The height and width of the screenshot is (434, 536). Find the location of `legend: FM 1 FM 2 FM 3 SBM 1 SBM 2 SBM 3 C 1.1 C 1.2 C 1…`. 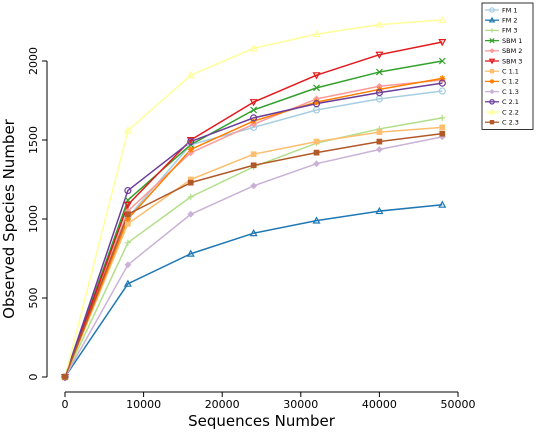

legend: FM 1 FM 2 FM 3 SBM 1 SBM 2 SBM 3 C 1.1 C 1.2 C 1… is located at coordinates (507, 66).